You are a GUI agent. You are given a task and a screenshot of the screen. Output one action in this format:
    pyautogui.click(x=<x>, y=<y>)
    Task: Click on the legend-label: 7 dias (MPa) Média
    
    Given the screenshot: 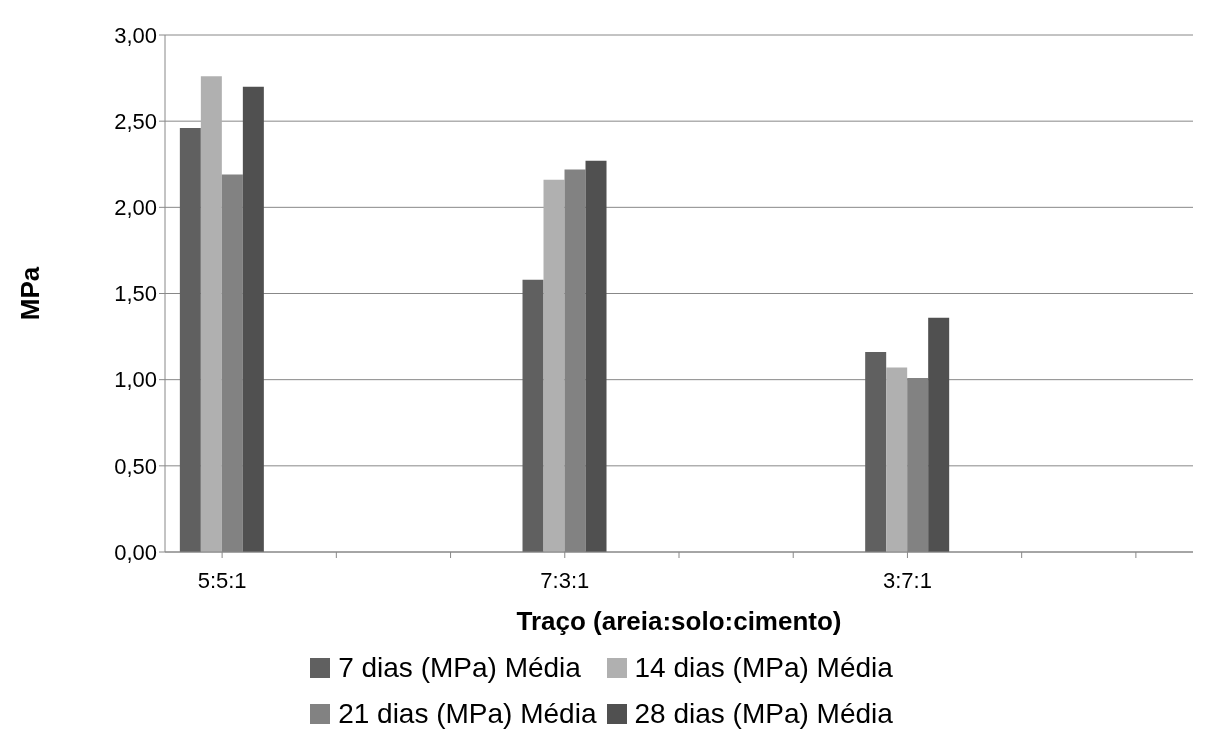 What is the action you would take?
    pyautogui.click(x=459, y=668)
    